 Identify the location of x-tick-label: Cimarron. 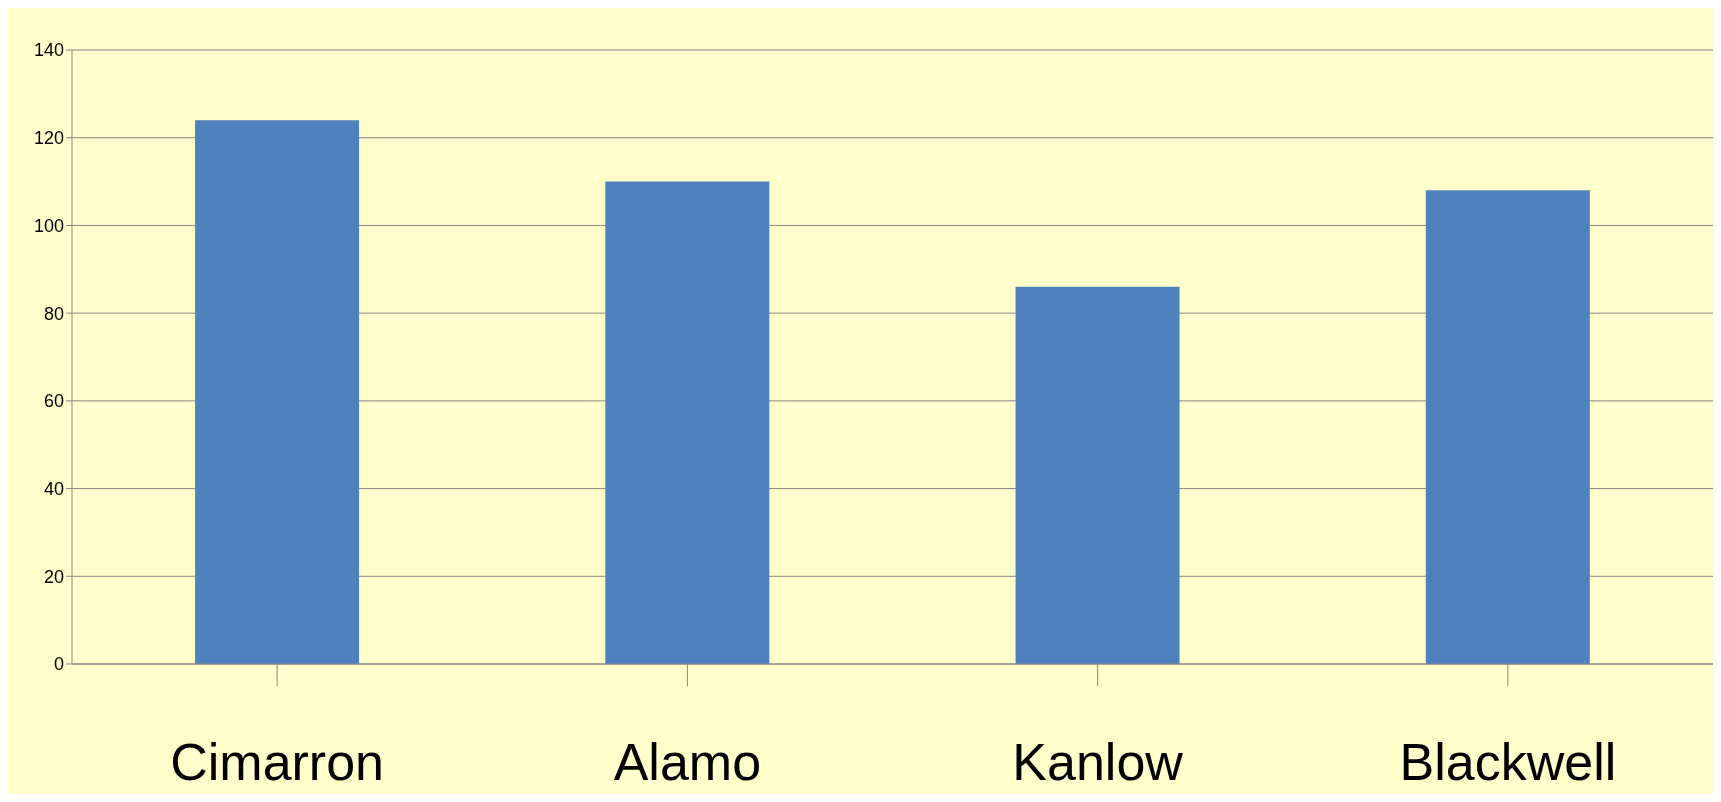
(277, 761).